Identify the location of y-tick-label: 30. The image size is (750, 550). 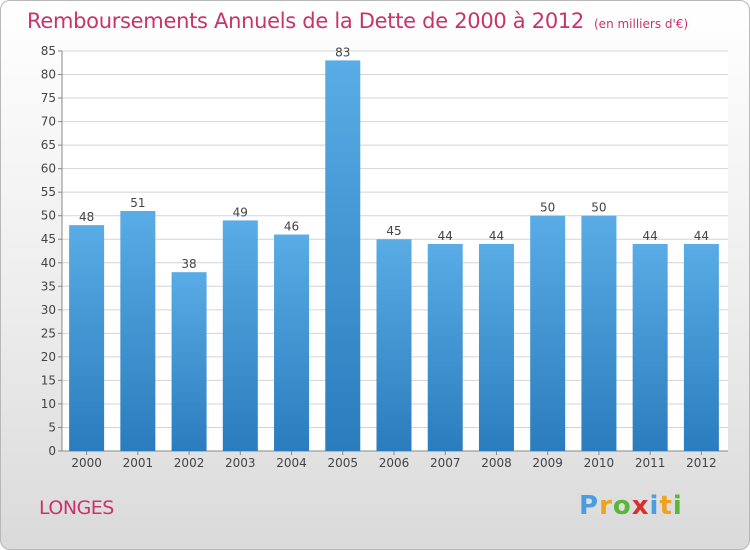
(48, 310).